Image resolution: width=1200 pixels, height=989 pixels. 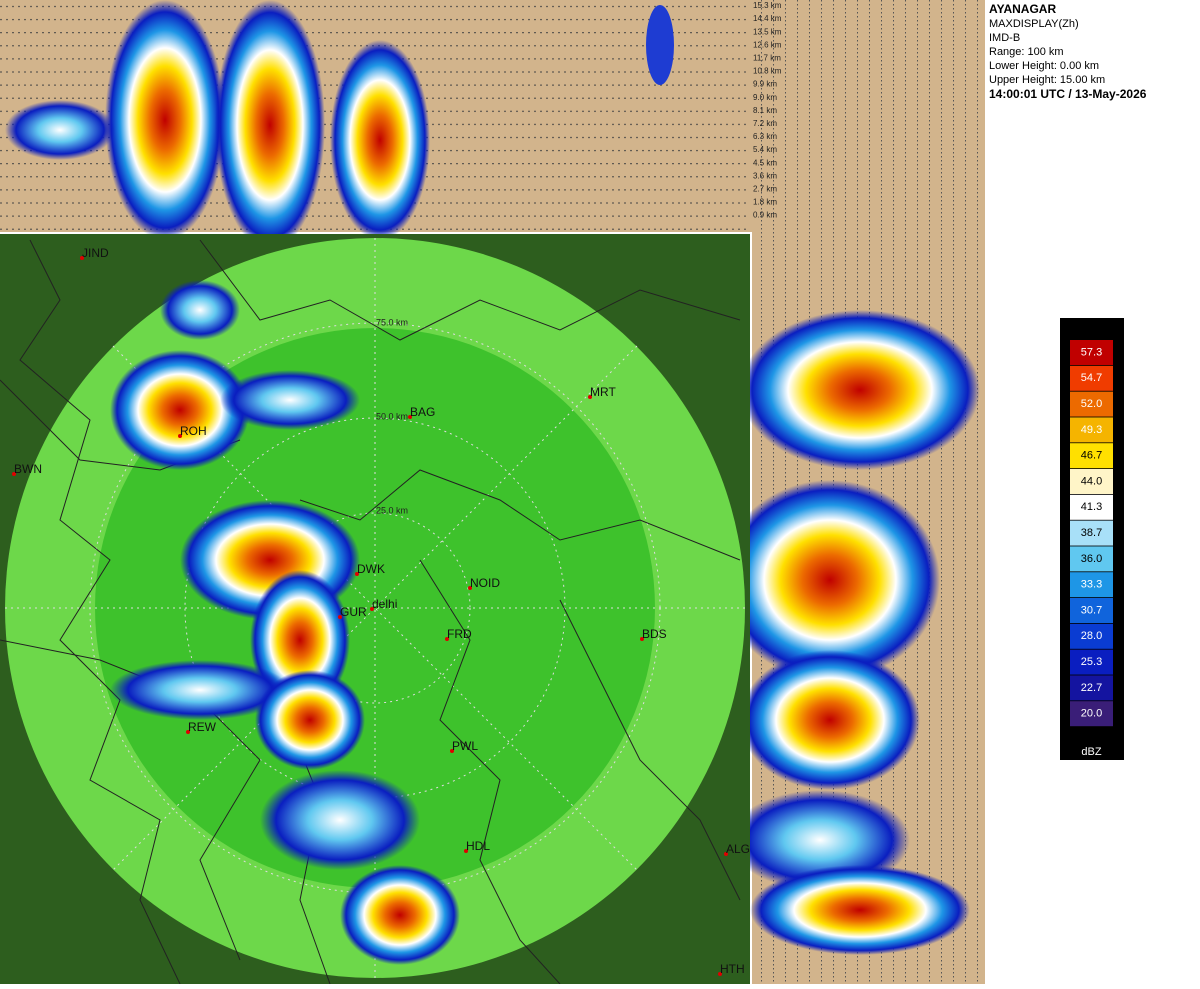 I want to click on height-label: 12.6 km, so click(x=767, y=44).